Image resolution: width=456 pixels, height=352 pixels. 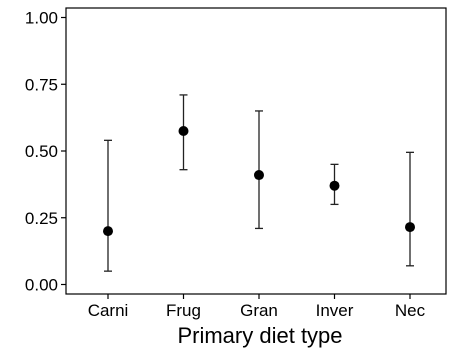 I want to click on y-axis: 0.00 0.25 0.50 0.75 1.00, so click(x=45, y=152).